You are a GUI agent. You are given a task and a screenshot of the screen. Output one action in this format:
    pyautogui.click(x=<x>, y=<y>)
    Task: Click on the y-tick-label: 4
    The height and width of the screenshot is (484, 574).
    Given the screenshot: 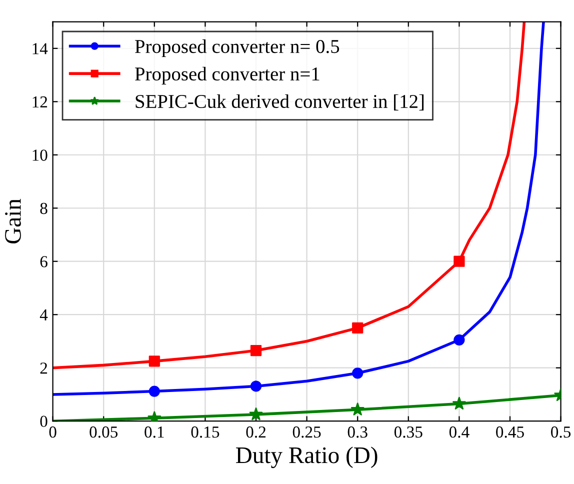 What is the action you would take?
    pyautogui.click(x=44, y=314)
    